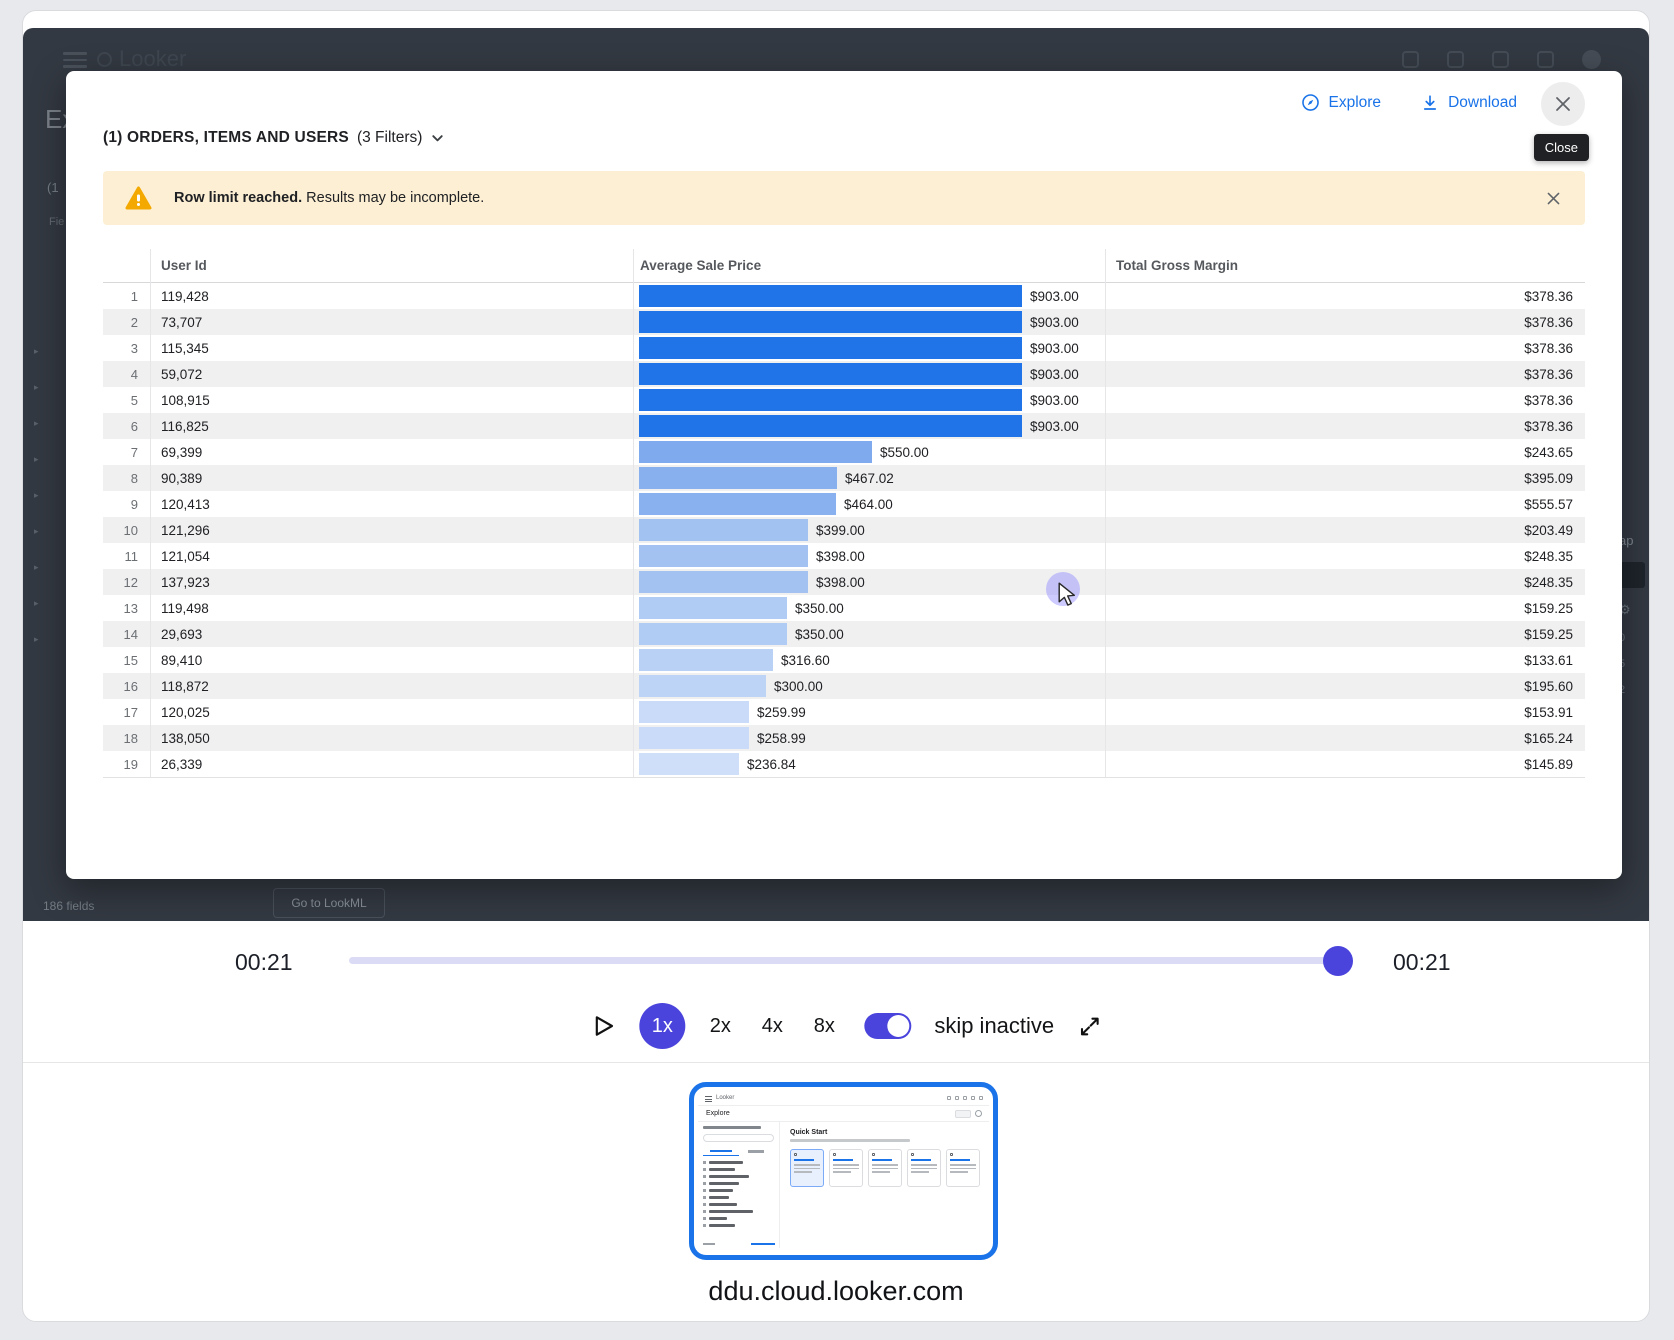  Describe the element at coordinates (772, 1025) in the screenshot. I see `speed-4x-button: 4x` at that location.